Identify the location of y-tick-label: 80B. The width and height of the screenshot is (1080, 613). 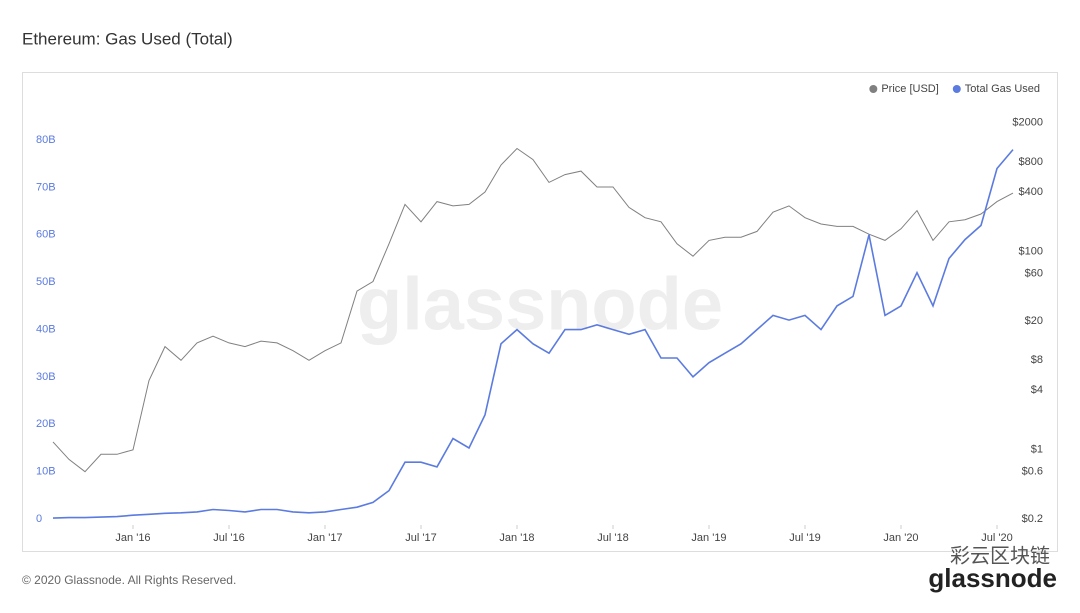
(46, 140).